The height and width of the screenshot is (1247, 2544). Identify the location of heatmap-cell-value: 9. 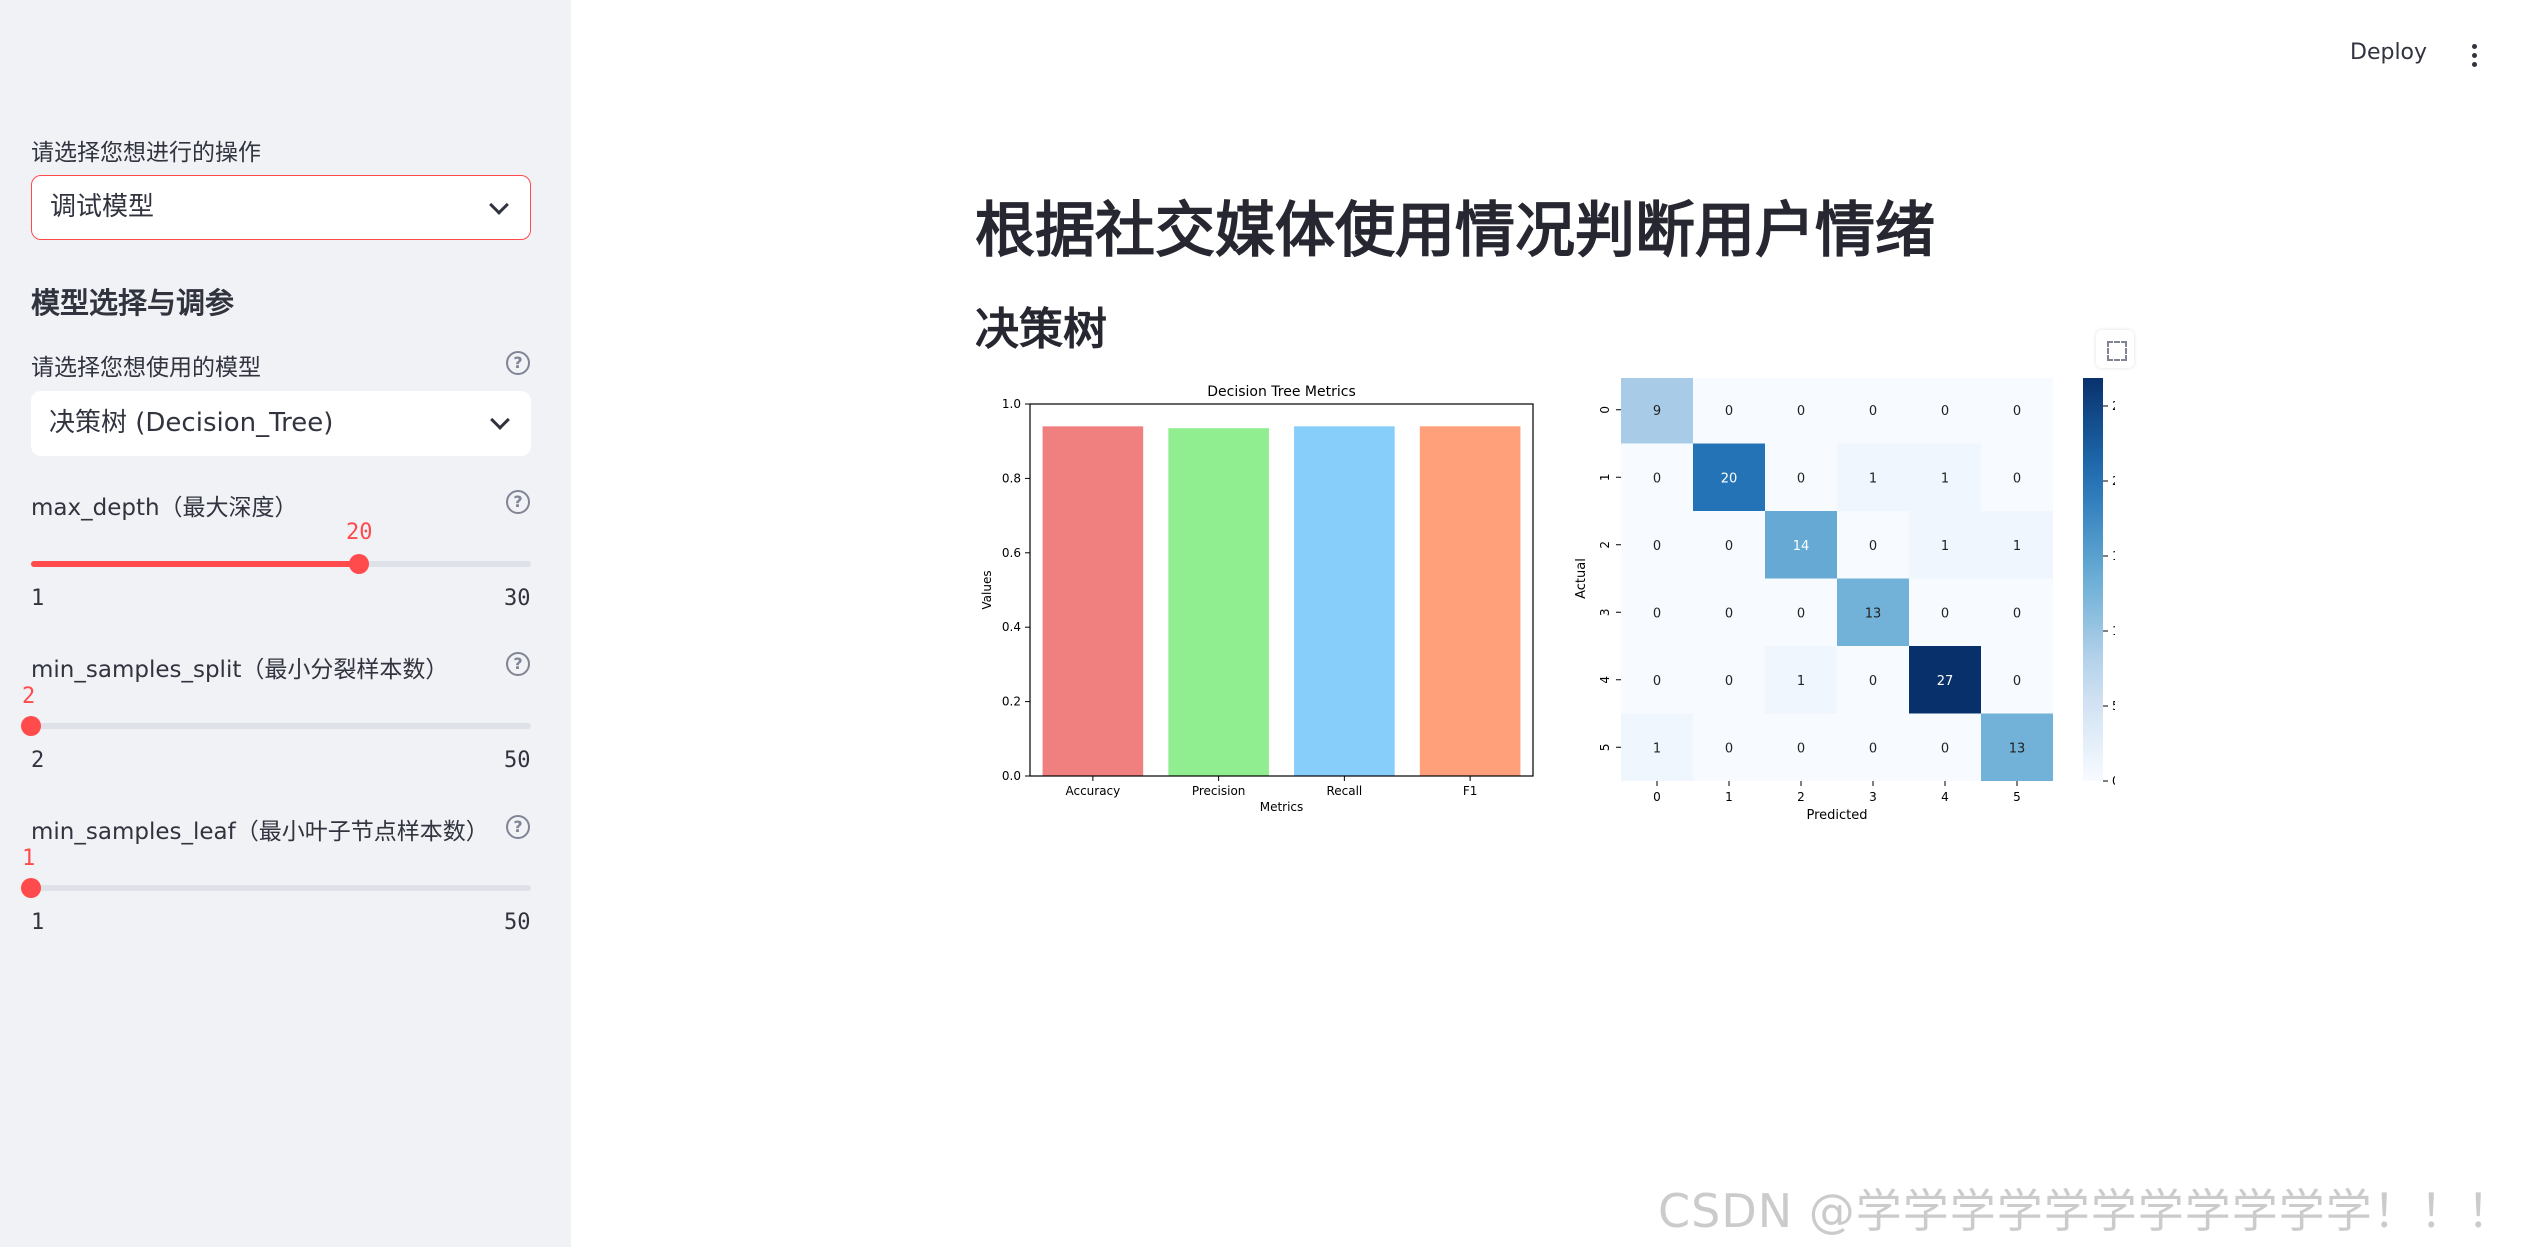
(1657, 411).